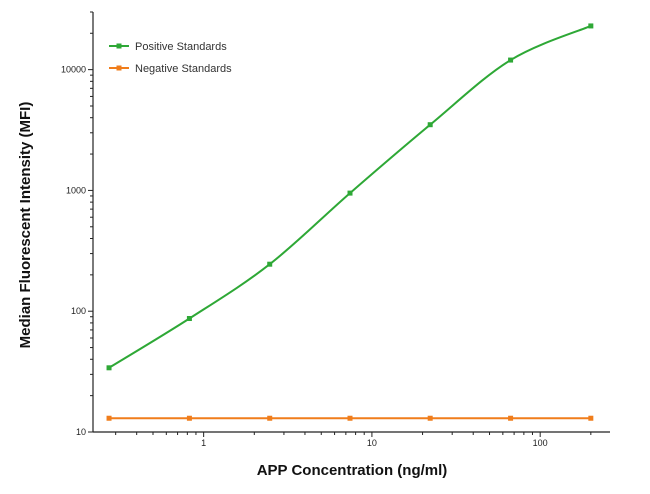 The image size is (650, 494). What do you see at coordinates (78, 311) in the screenshot?
I see `y-tick-label: 100` at bounding box center [78, 311].